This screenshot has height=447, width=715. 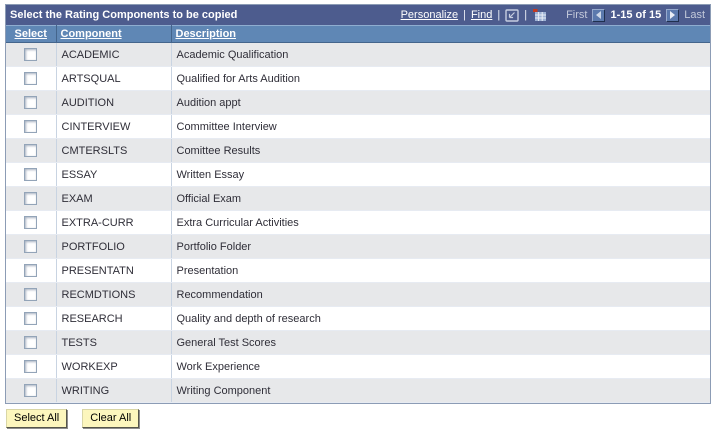 I want to click on pagination-last: Last, so click(x=694, y=15).